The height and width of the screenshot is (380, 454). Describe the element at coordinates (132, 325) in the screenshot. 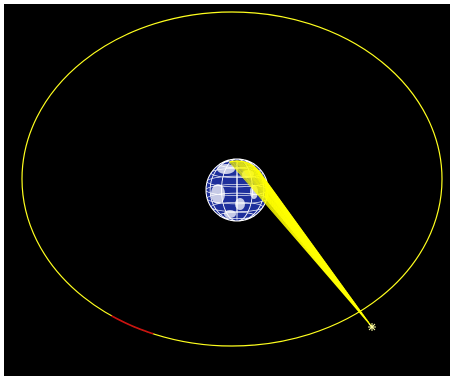

I see `orbit-arc-segment` at that location.